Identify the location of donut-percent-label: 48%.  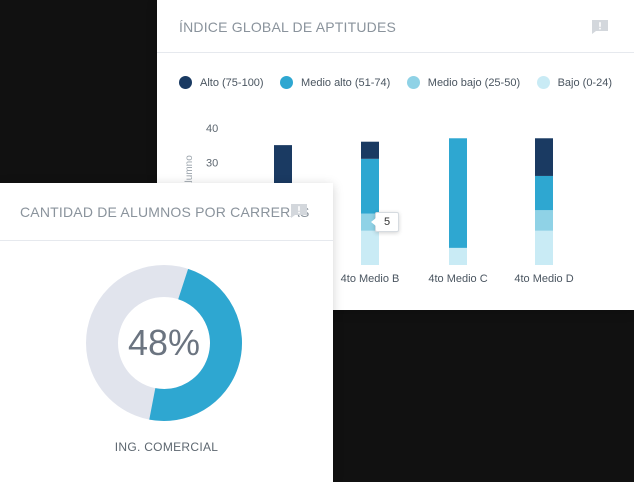
(164, 342).